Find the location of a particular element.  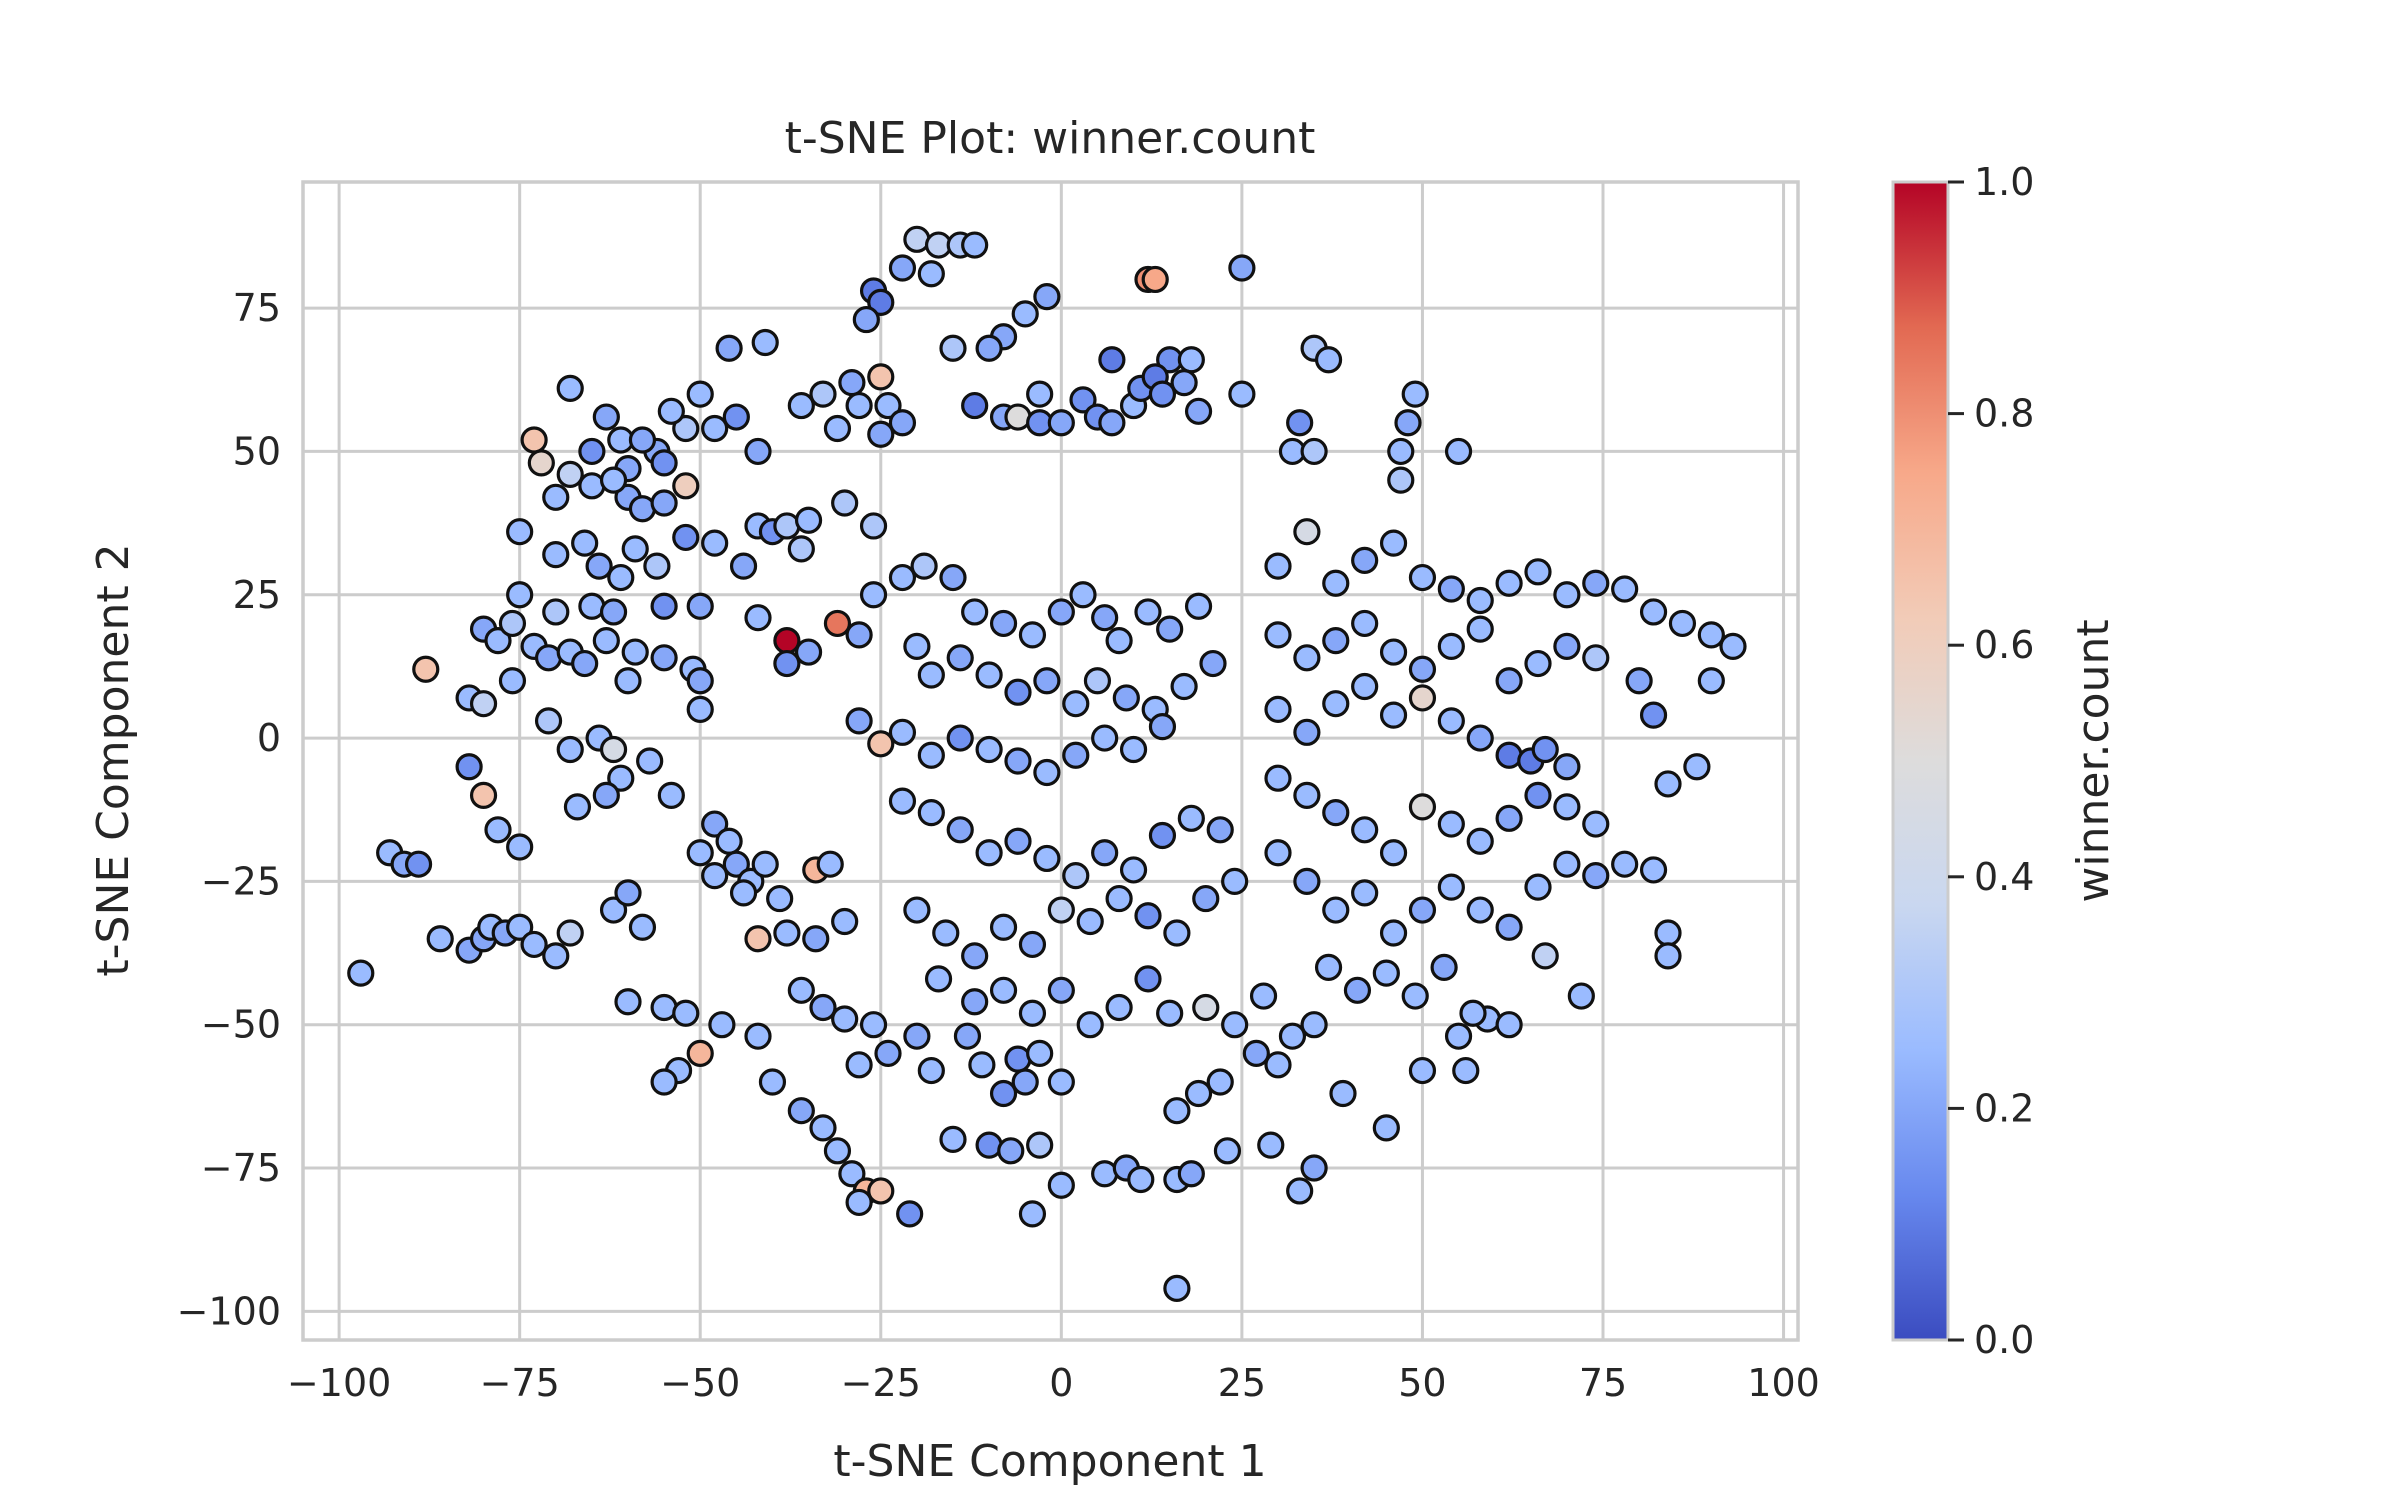

x-tick-labels: −100 −75 −50 −25 0 25 50 75 100 is located at coordinates (1053, 1383).